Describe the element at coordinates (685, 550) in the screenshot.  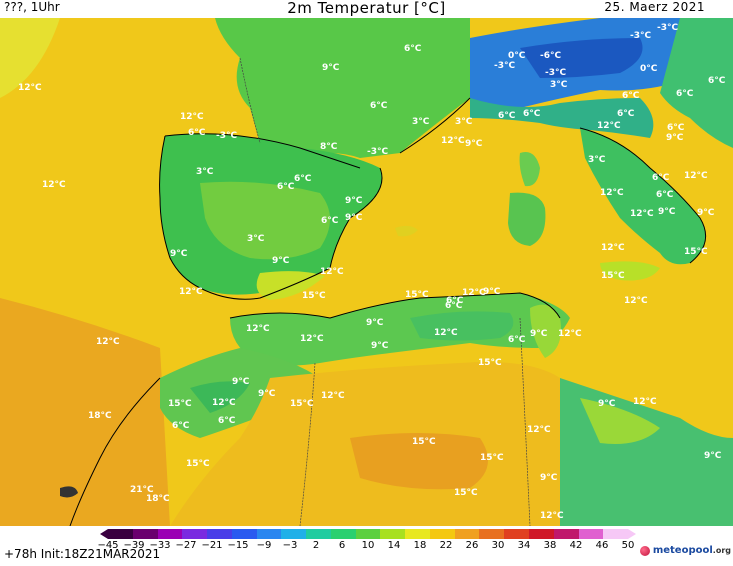
I see `brand-logo: meteopool .org` at that location.